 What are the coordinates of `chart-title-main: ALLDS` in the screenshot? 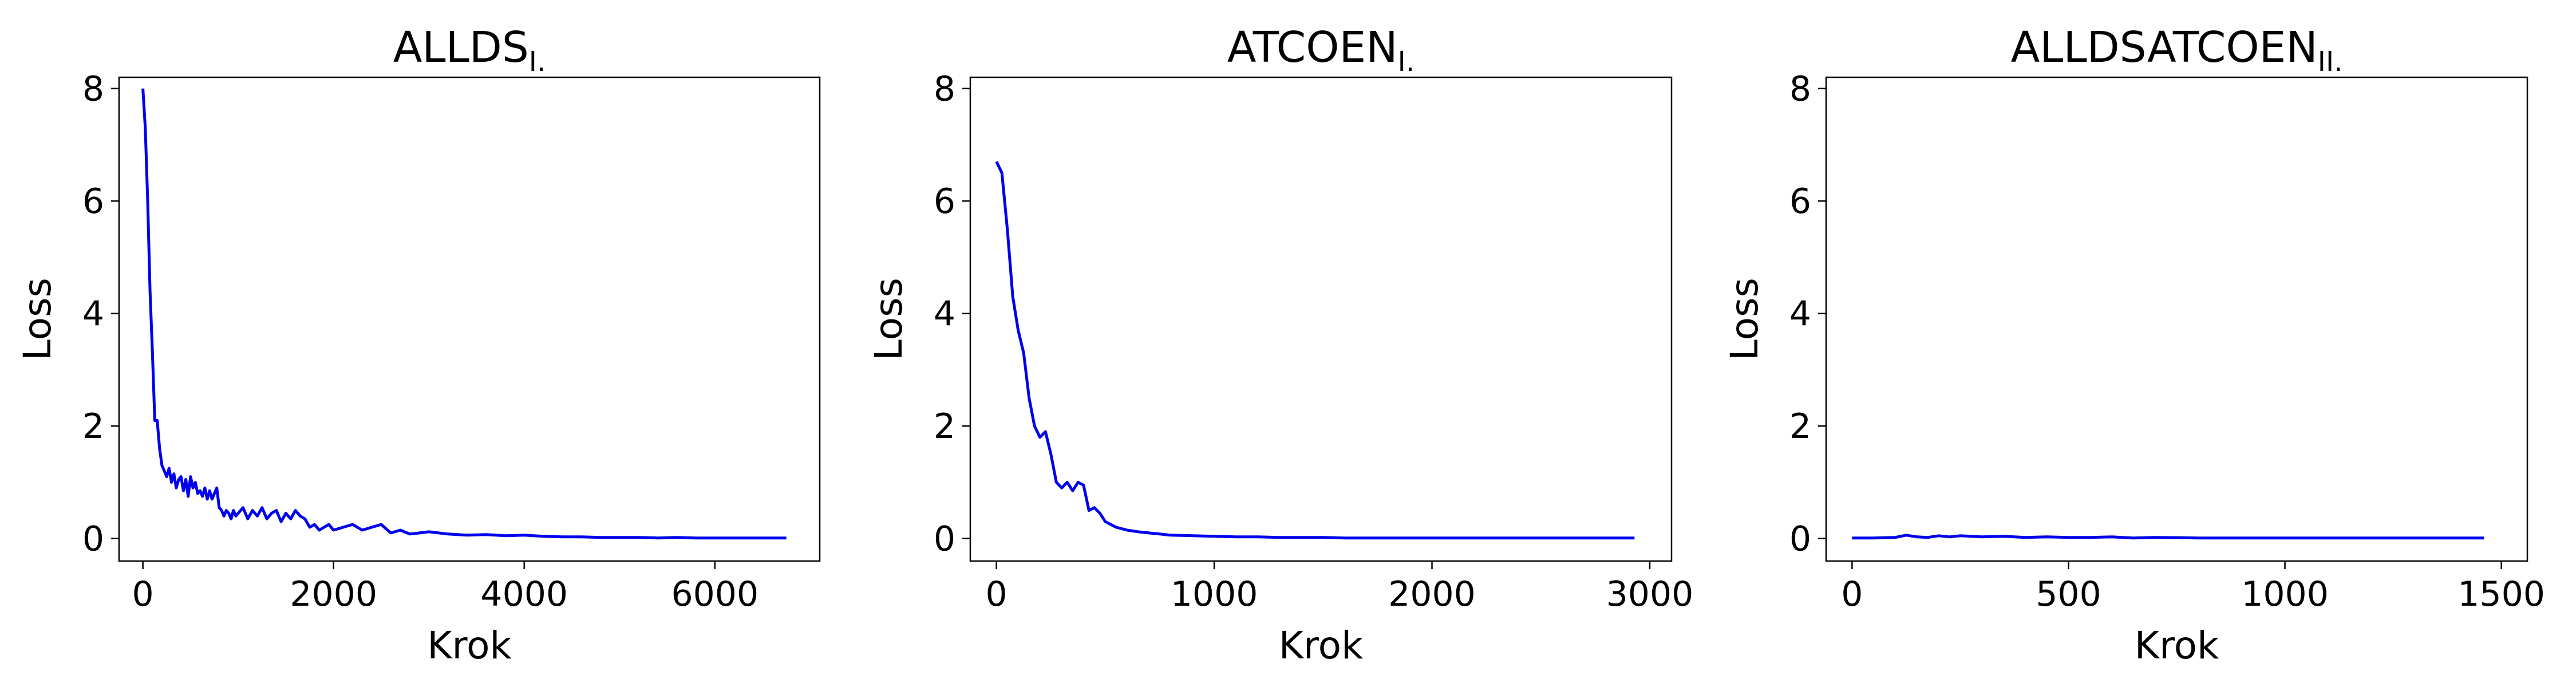 It's located at (461, 47).